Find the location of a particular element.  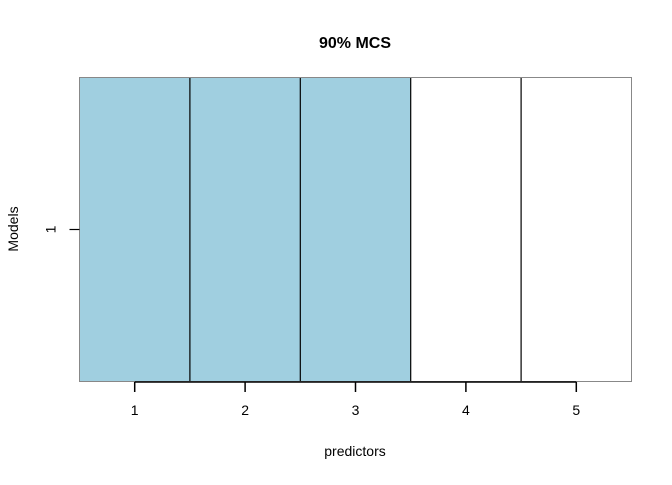

x-tick-label: 1 is located at coordinates (135, 410).